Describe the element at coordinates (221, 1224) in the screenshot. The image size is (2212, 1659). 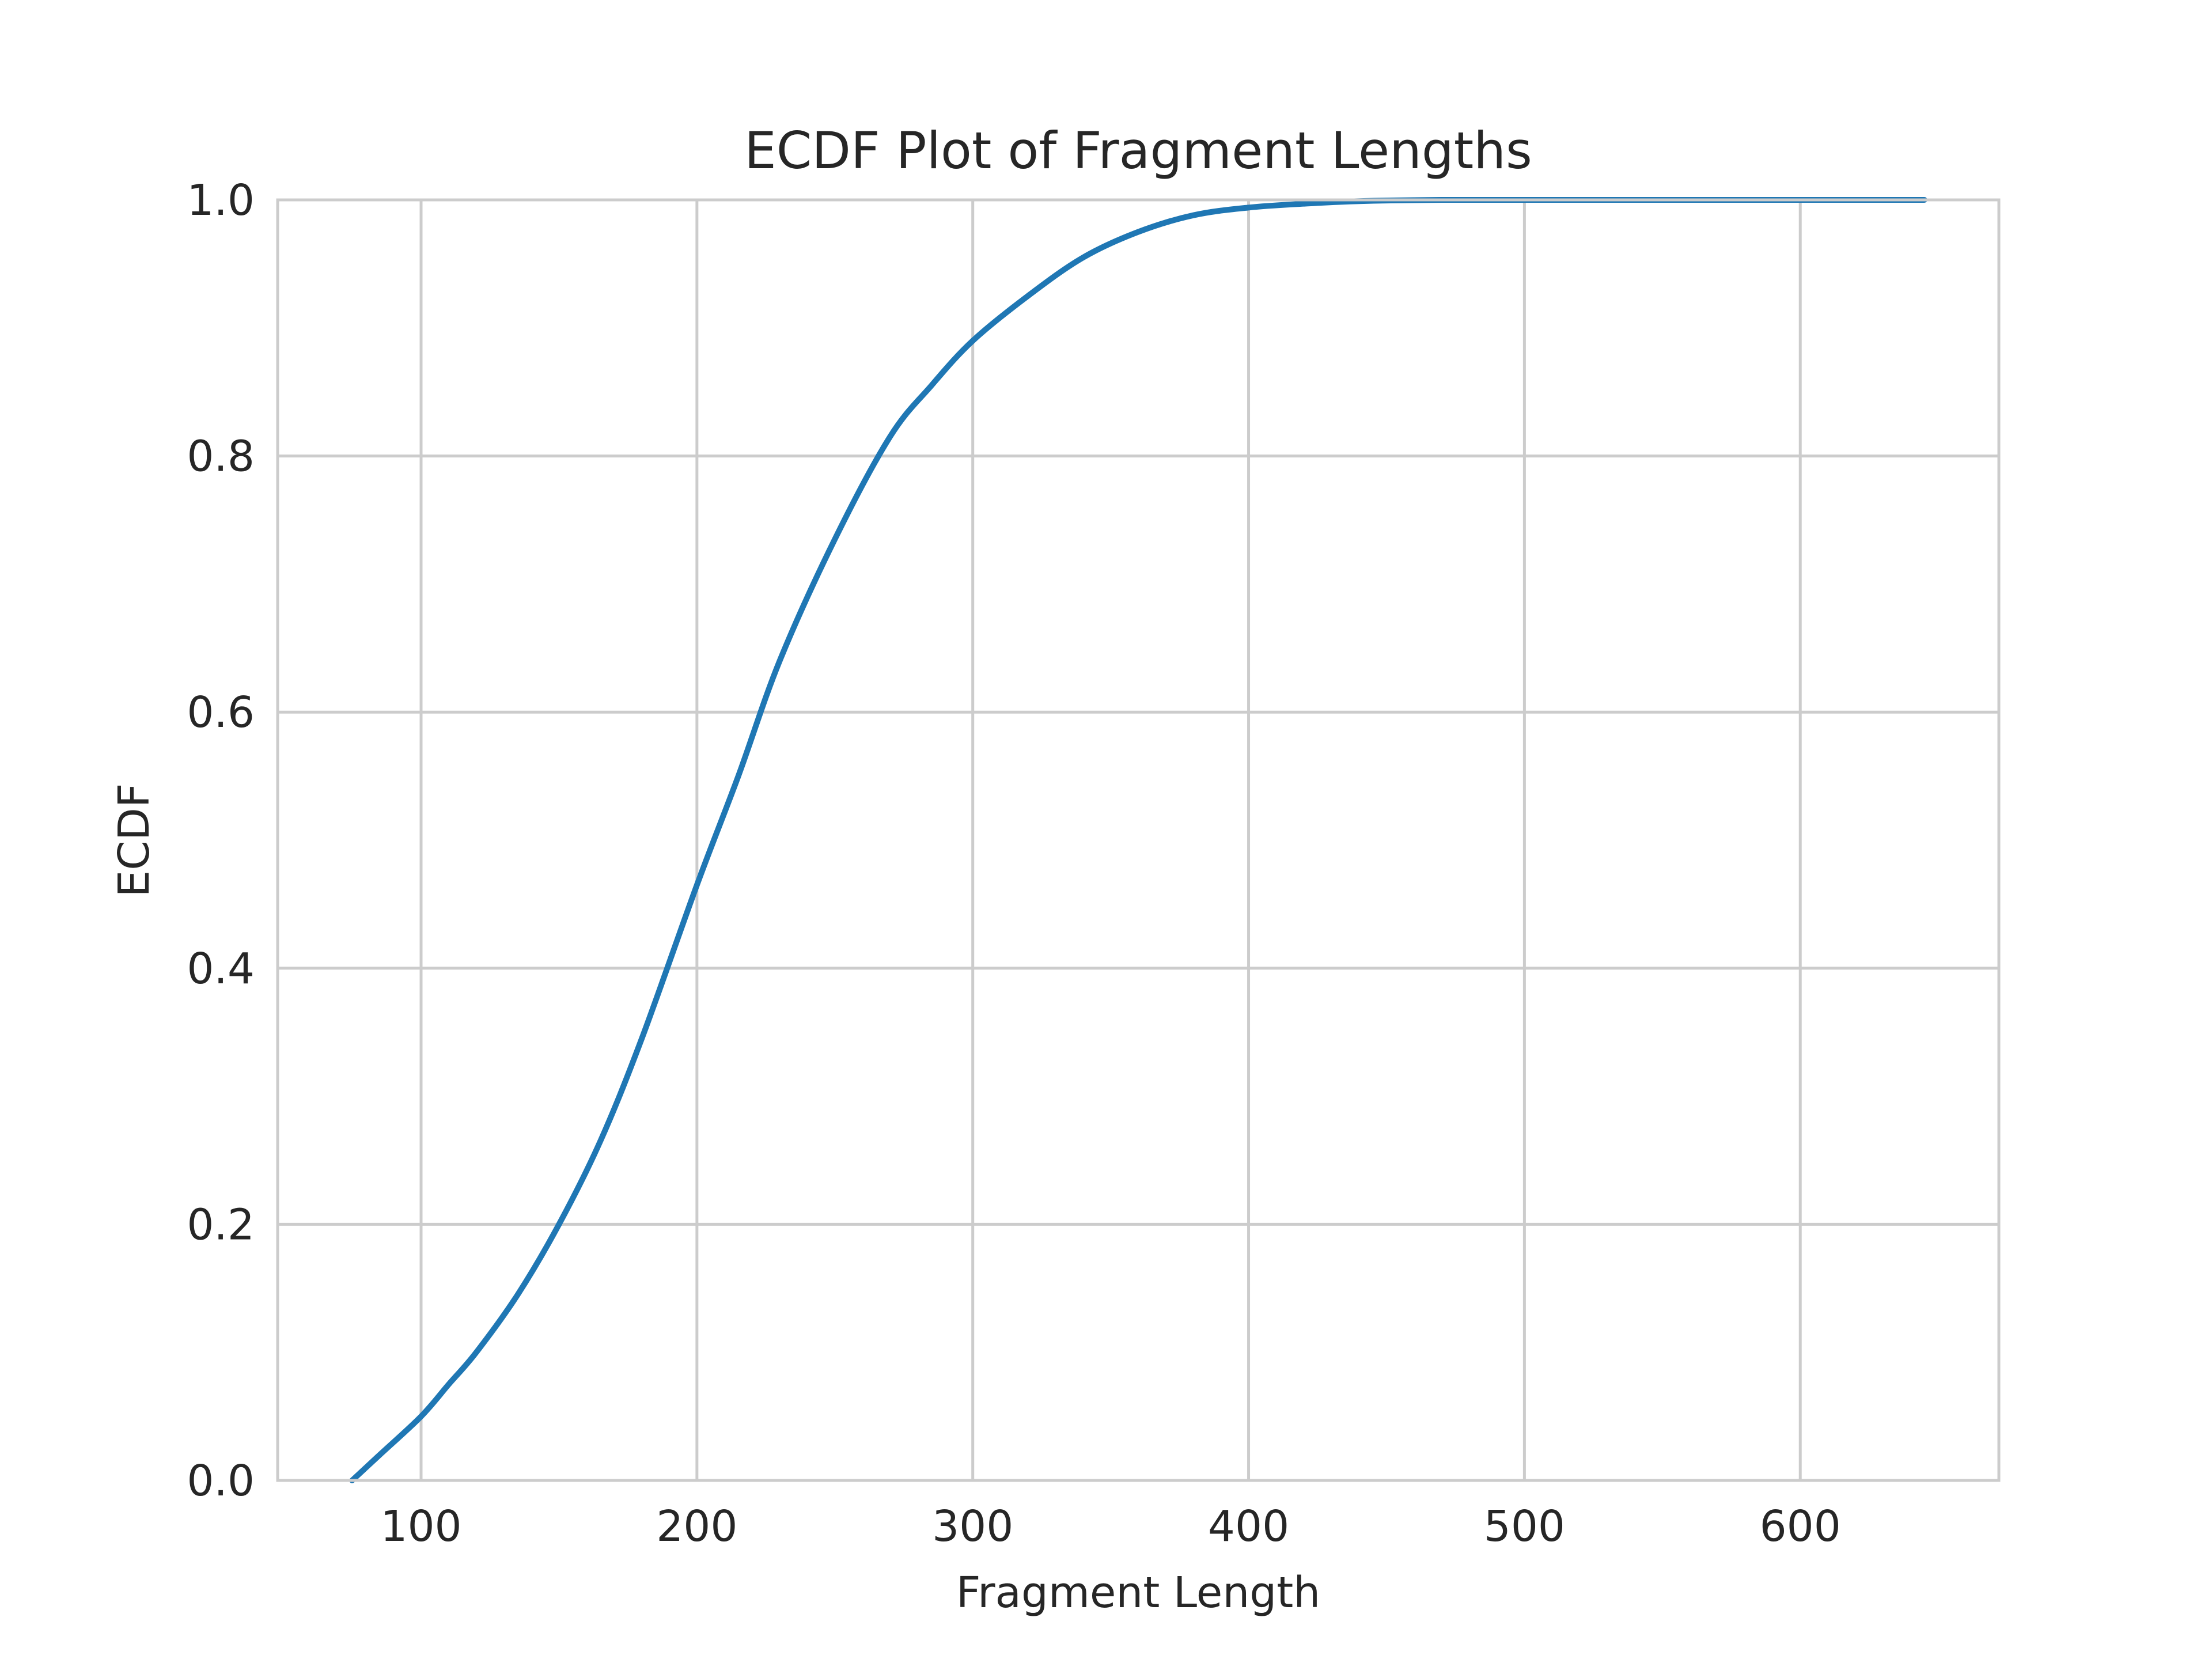
I see `y-tick-label: 0.2` at that location.